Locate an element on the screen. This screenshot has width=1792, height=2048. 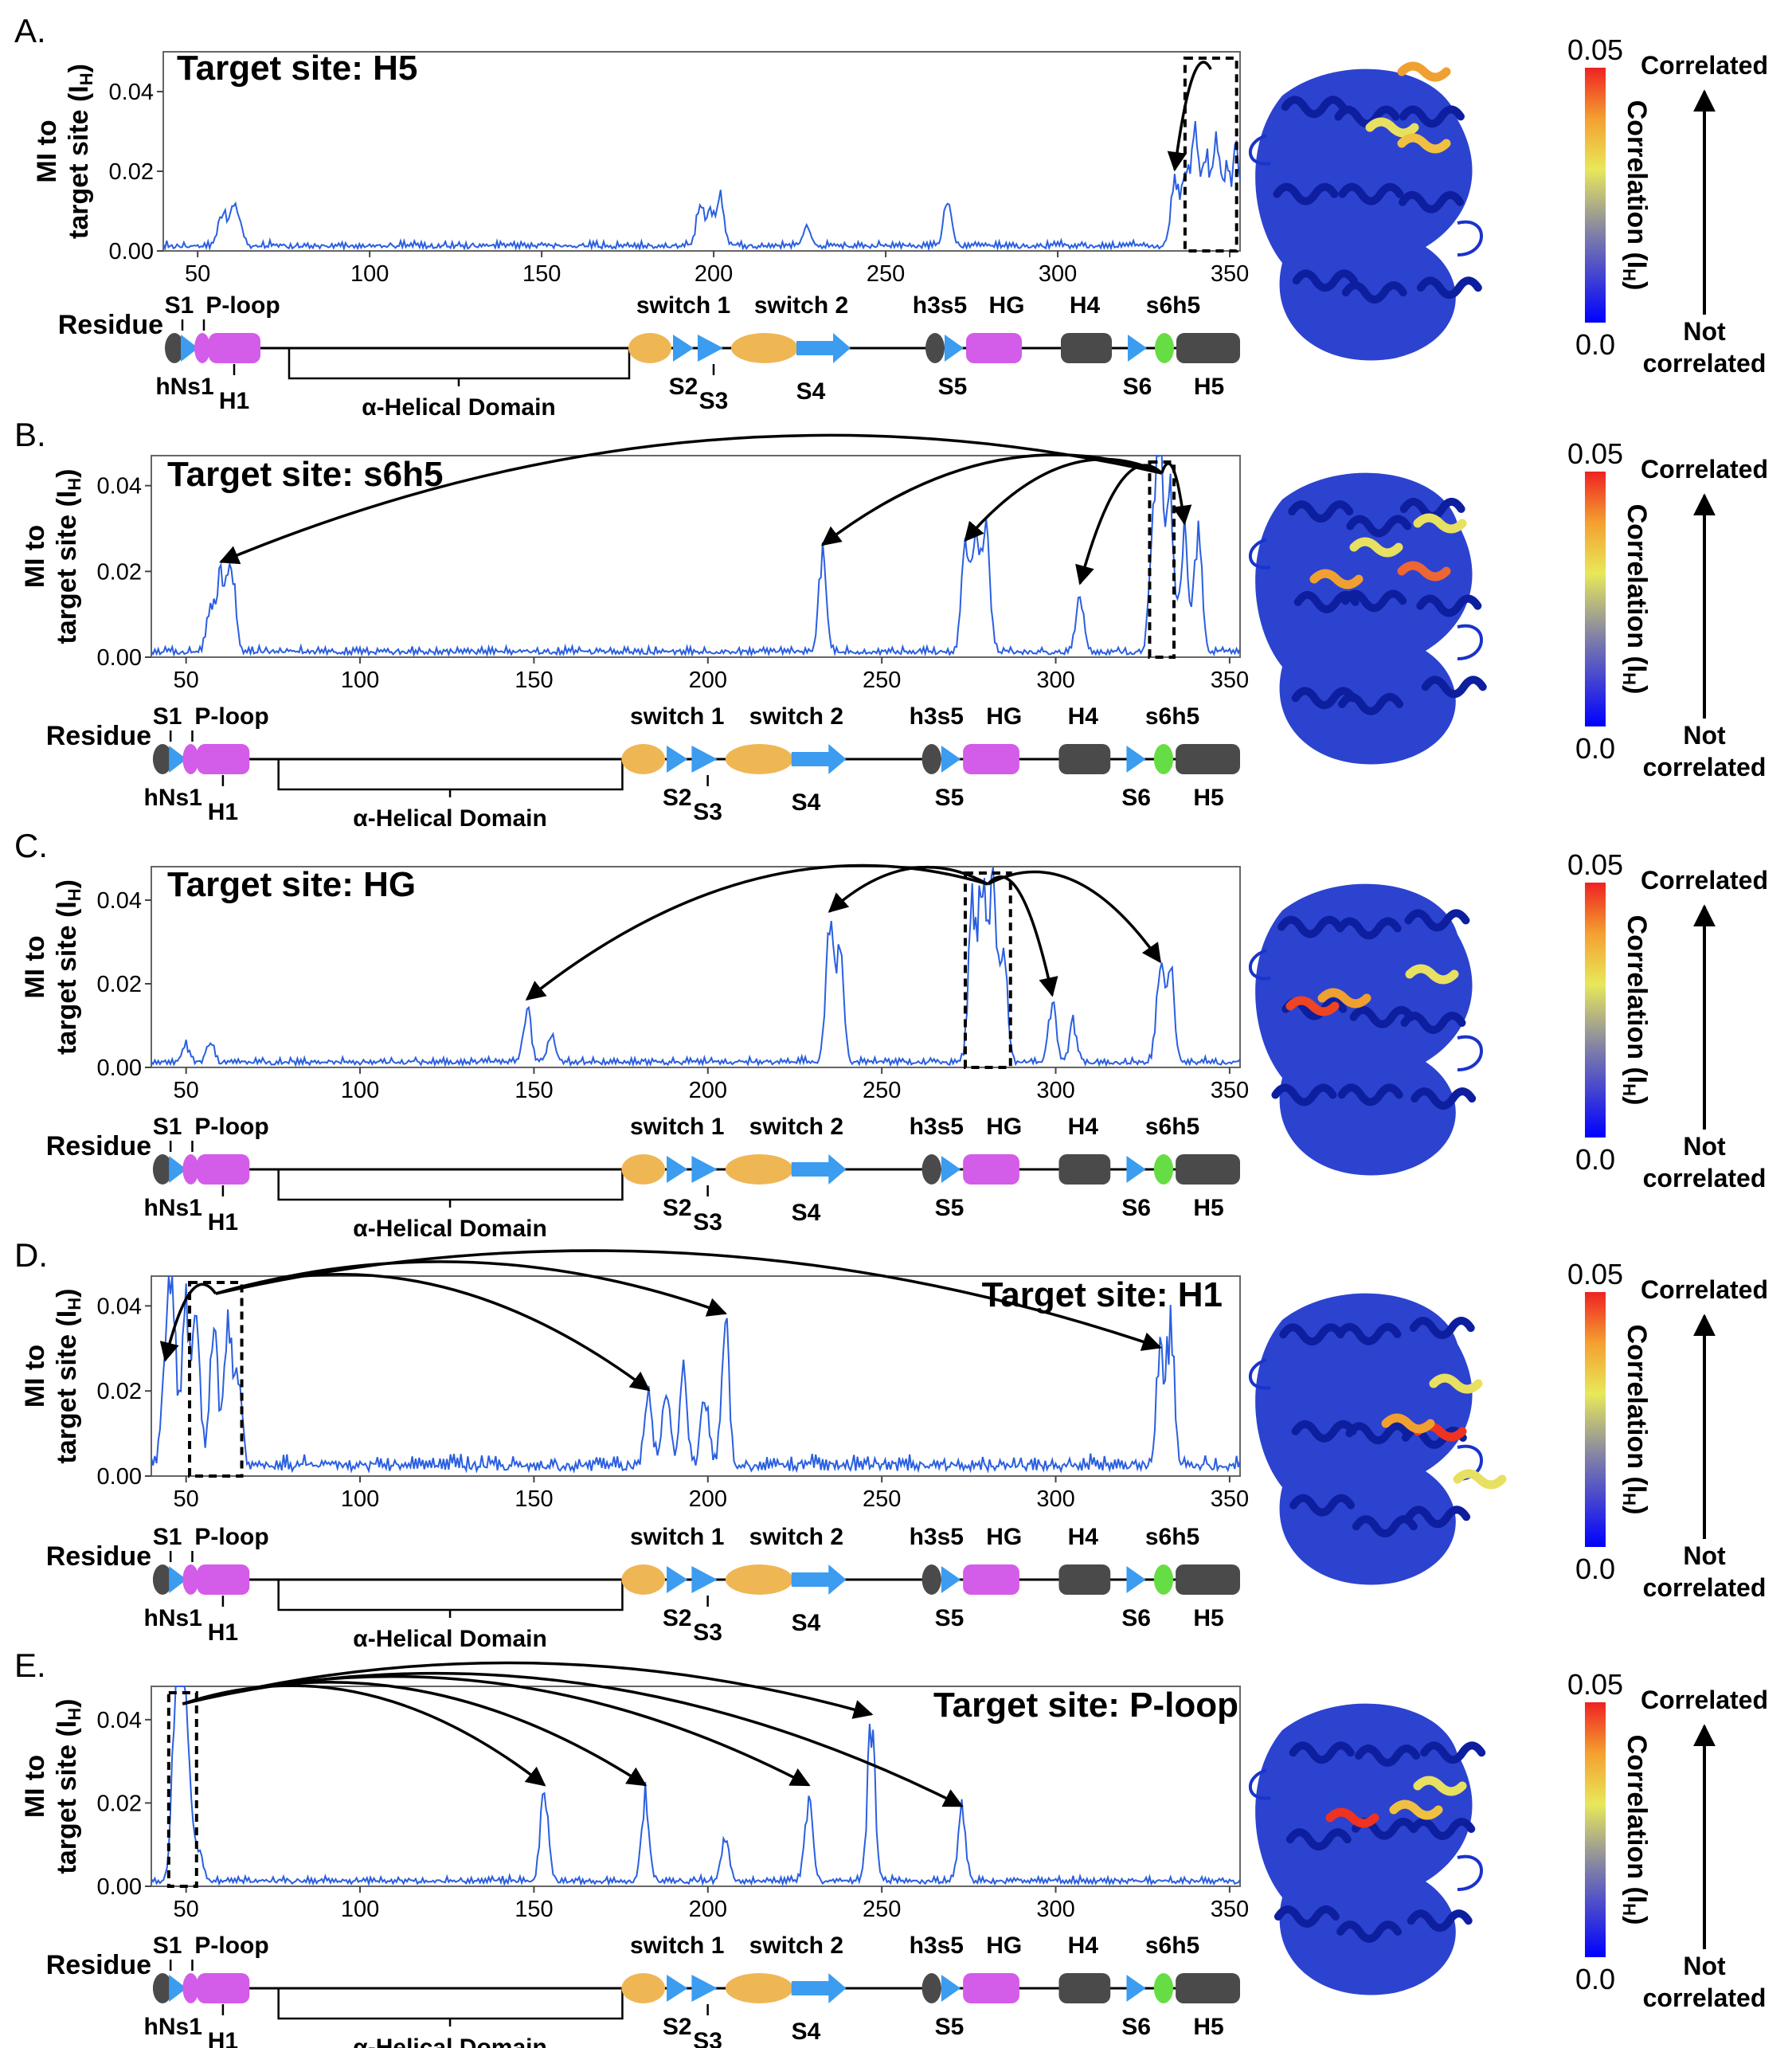
s6-strand is located at coordinates (1136, 759).